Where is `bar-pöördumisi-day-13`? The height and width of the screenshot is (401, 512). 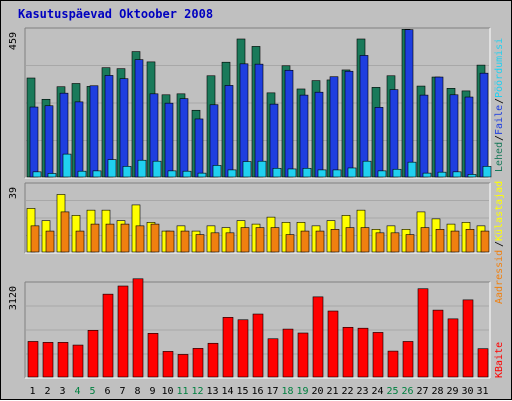
bar-pöördumisi-day-13 is located at coordinates (217, 171).